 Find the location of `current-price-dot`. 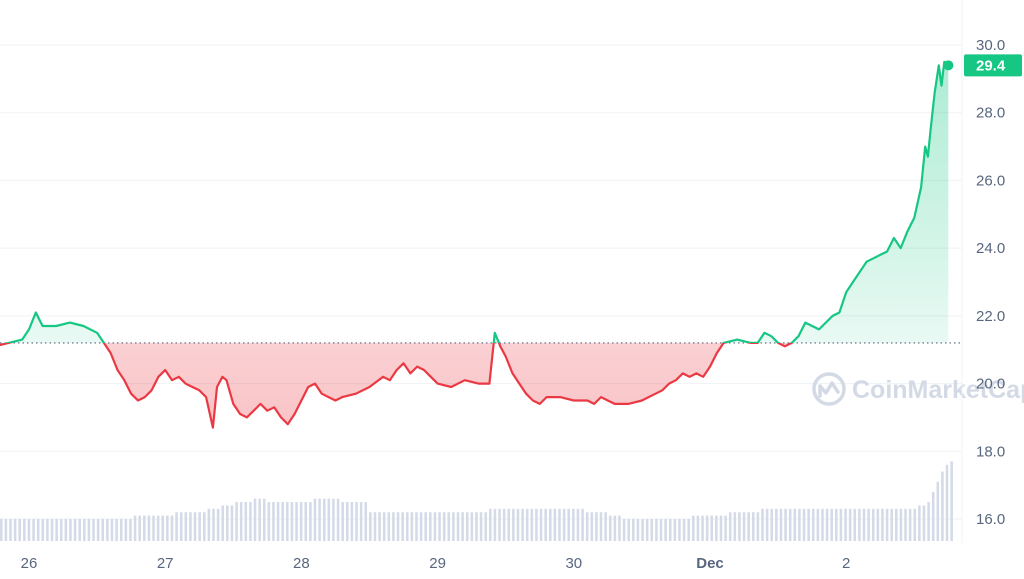

current-price-dot is located at coordinates (948, 65).